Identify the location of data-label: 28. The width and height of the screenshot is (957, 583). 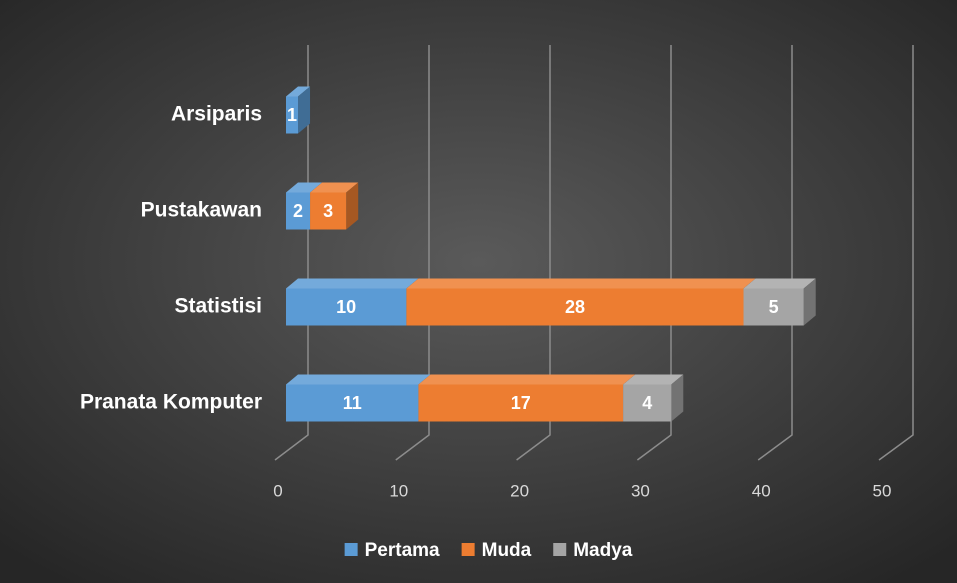
(575, 307).